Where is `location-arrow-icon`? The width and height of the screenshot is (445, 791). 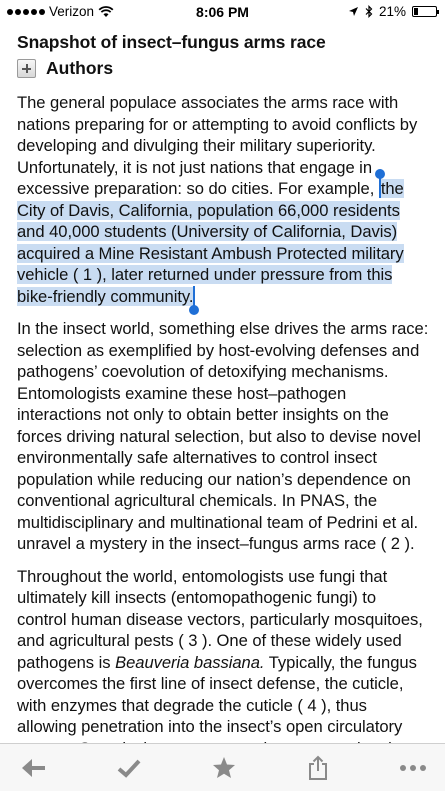
location-arrow-icon is located at coordinates (353, 11).